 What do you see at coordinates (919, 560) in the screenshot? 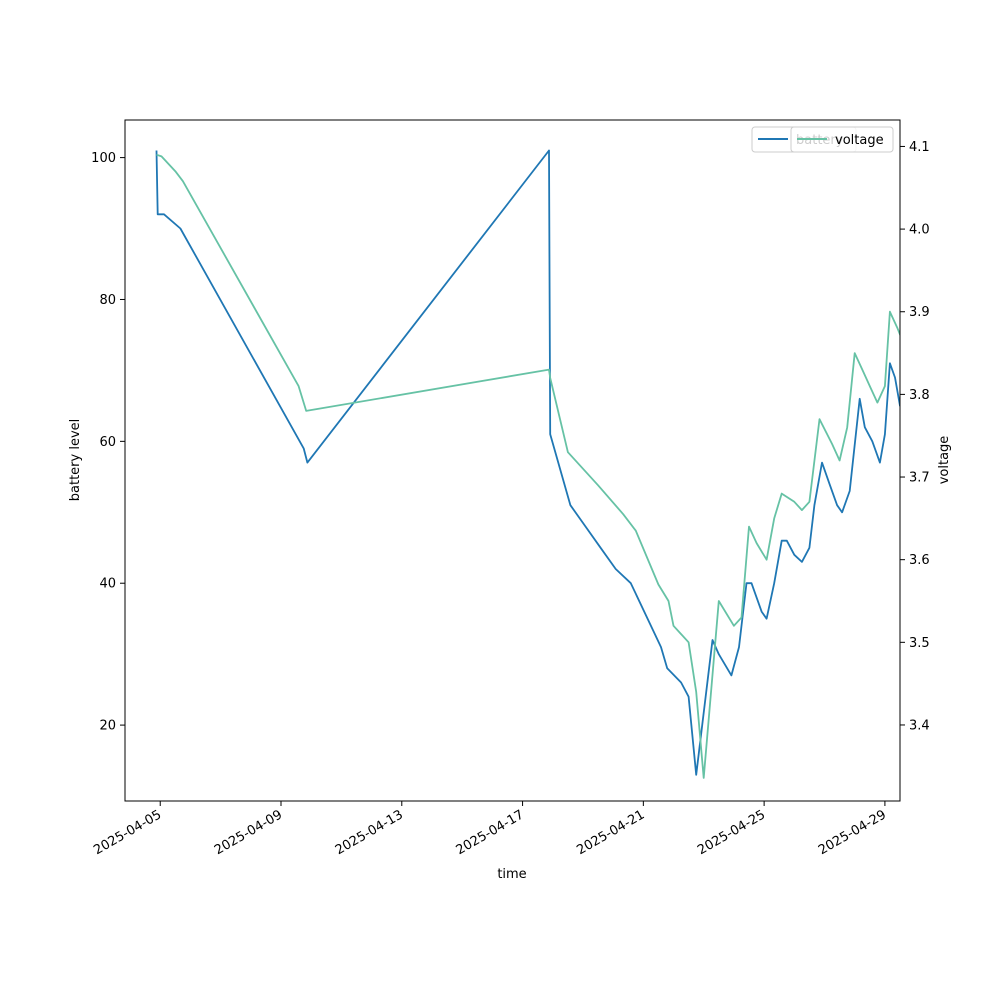
I see `y-right-tick-label-2: 3.6` at bounding box center [919, 560].